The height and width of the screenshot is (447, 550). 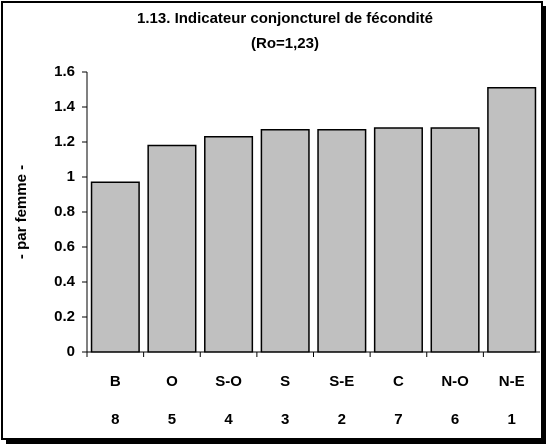 What do you see at coordinates (228, 419) in the screenshot?
I see `x-rank-label: 4` at bounding box center [228, 419].